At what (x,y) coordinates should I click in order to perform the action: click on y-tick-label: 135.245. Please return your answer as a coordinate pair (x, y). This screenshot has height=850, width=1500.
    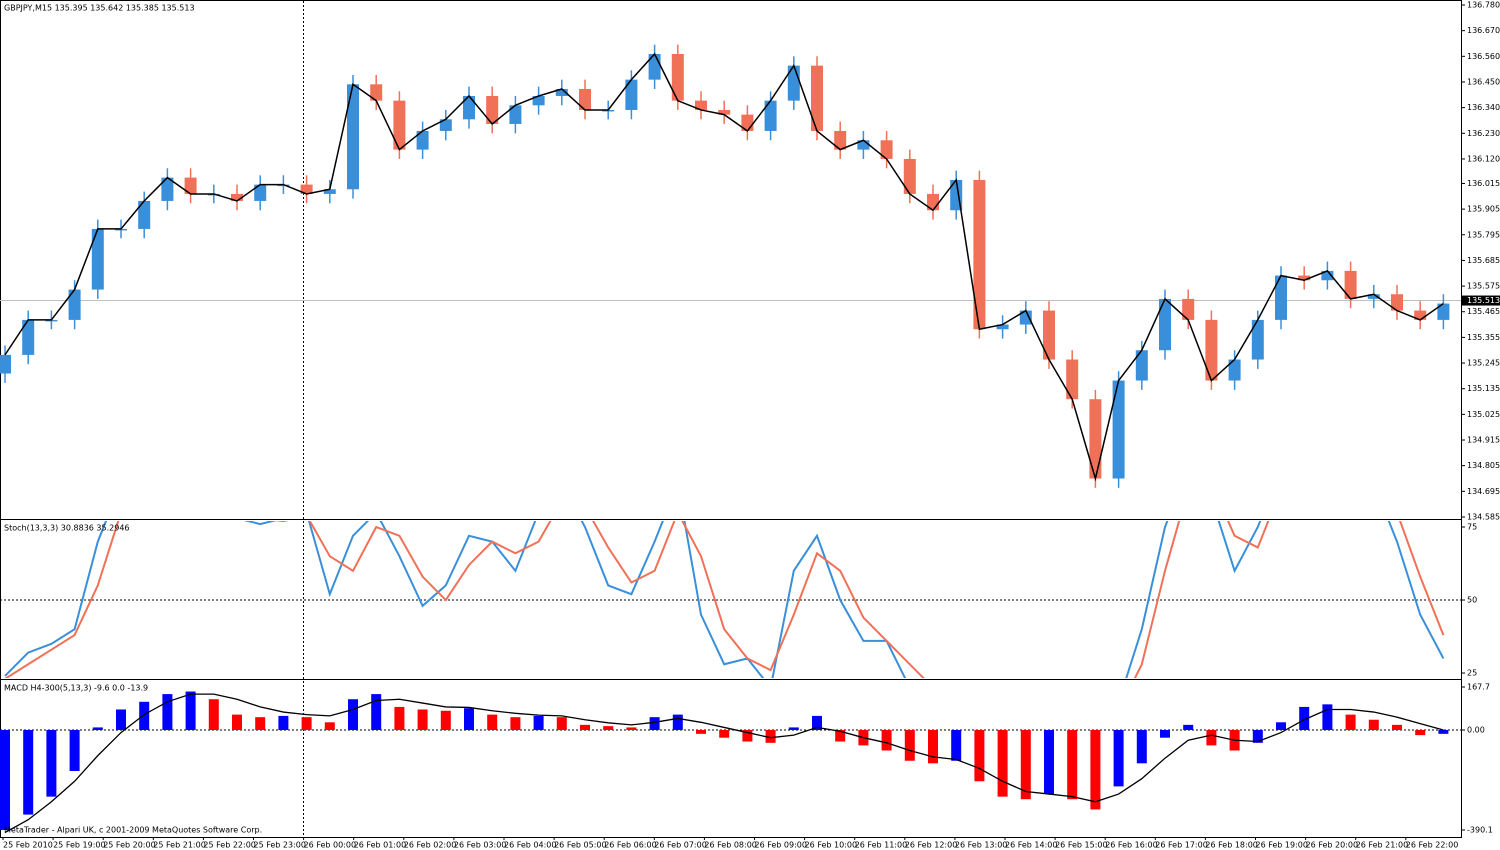
    Looking at the image, I should click on (1483, 363).